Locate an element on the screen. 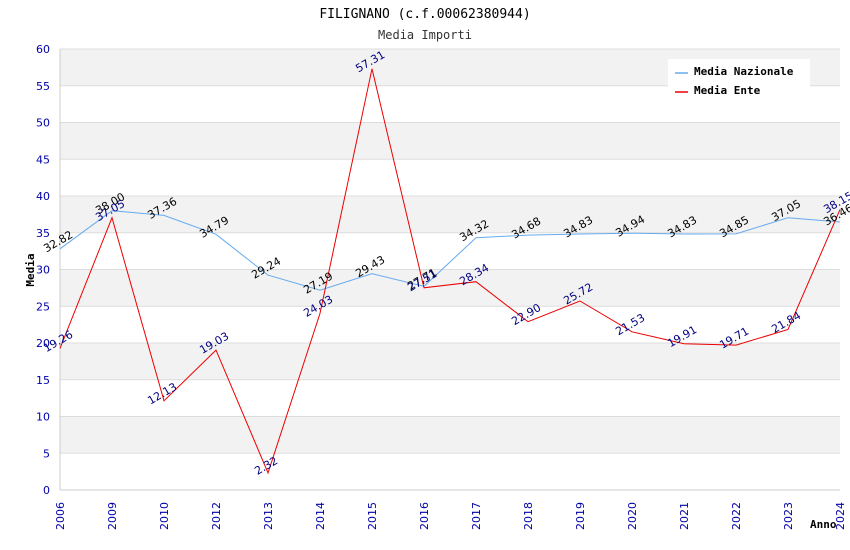  x-tick-label: 2023 is located at coordinates (788, 516).